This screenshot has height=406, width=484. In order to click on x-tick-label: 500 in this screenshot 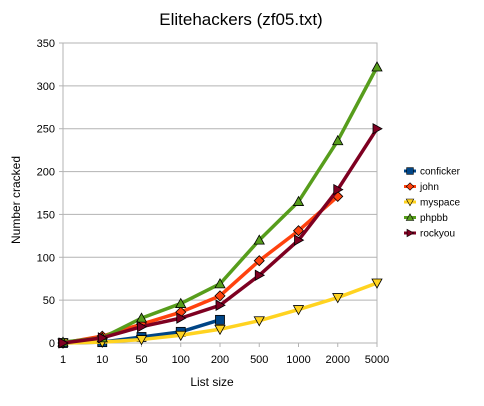, I will do `click(259, 360)`.